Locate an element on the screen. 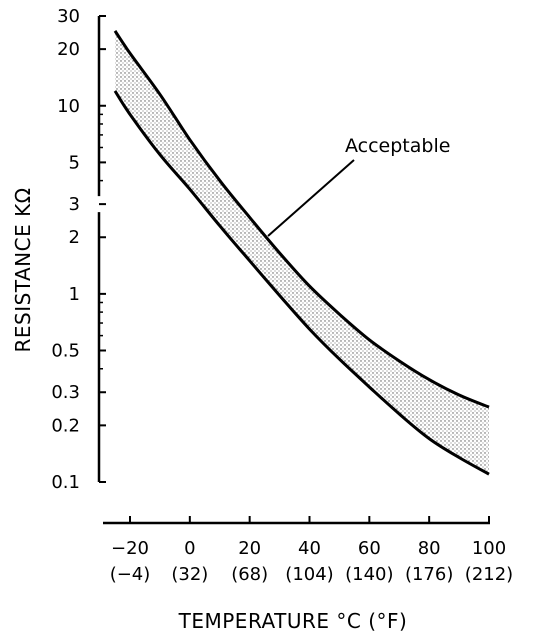 This screenshot has height=638, width=544. y-tick-label-5: 5 is located at coordinates (74, 162).